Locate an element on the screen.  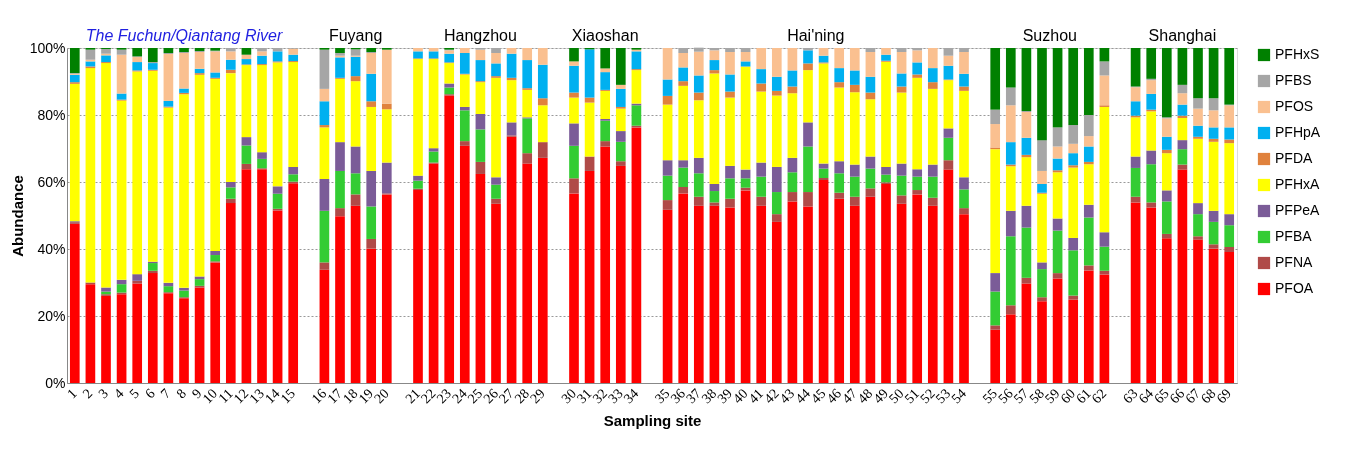
x-tick-label: 40 is located at coordinates (740, 396).